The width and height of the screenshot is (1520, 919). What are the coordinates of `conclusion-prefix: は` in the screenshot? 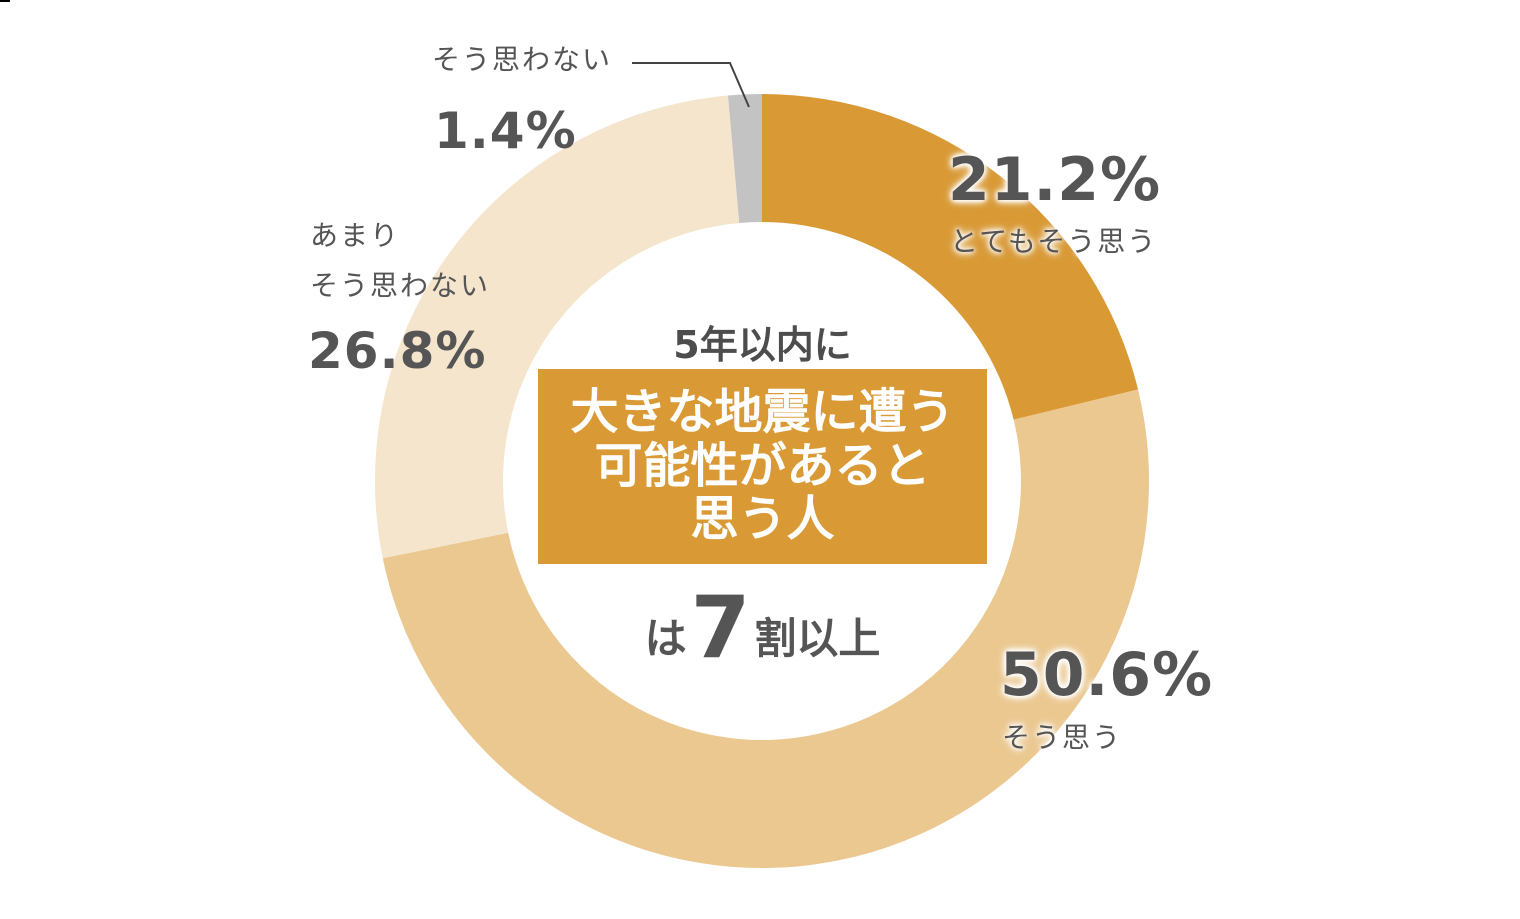 It's located at (665, 638).